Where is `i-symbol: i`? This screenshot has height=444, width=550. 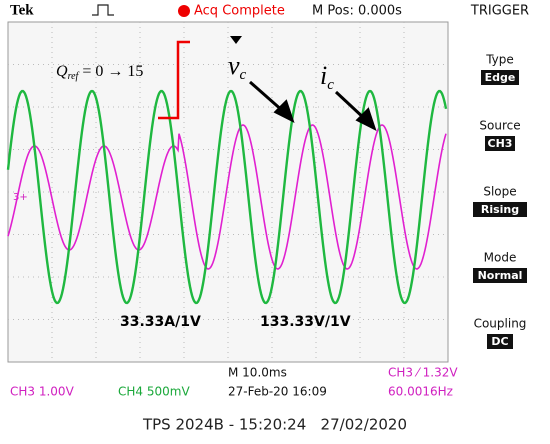
i-symbol: i is located at coordinates (323, 75).